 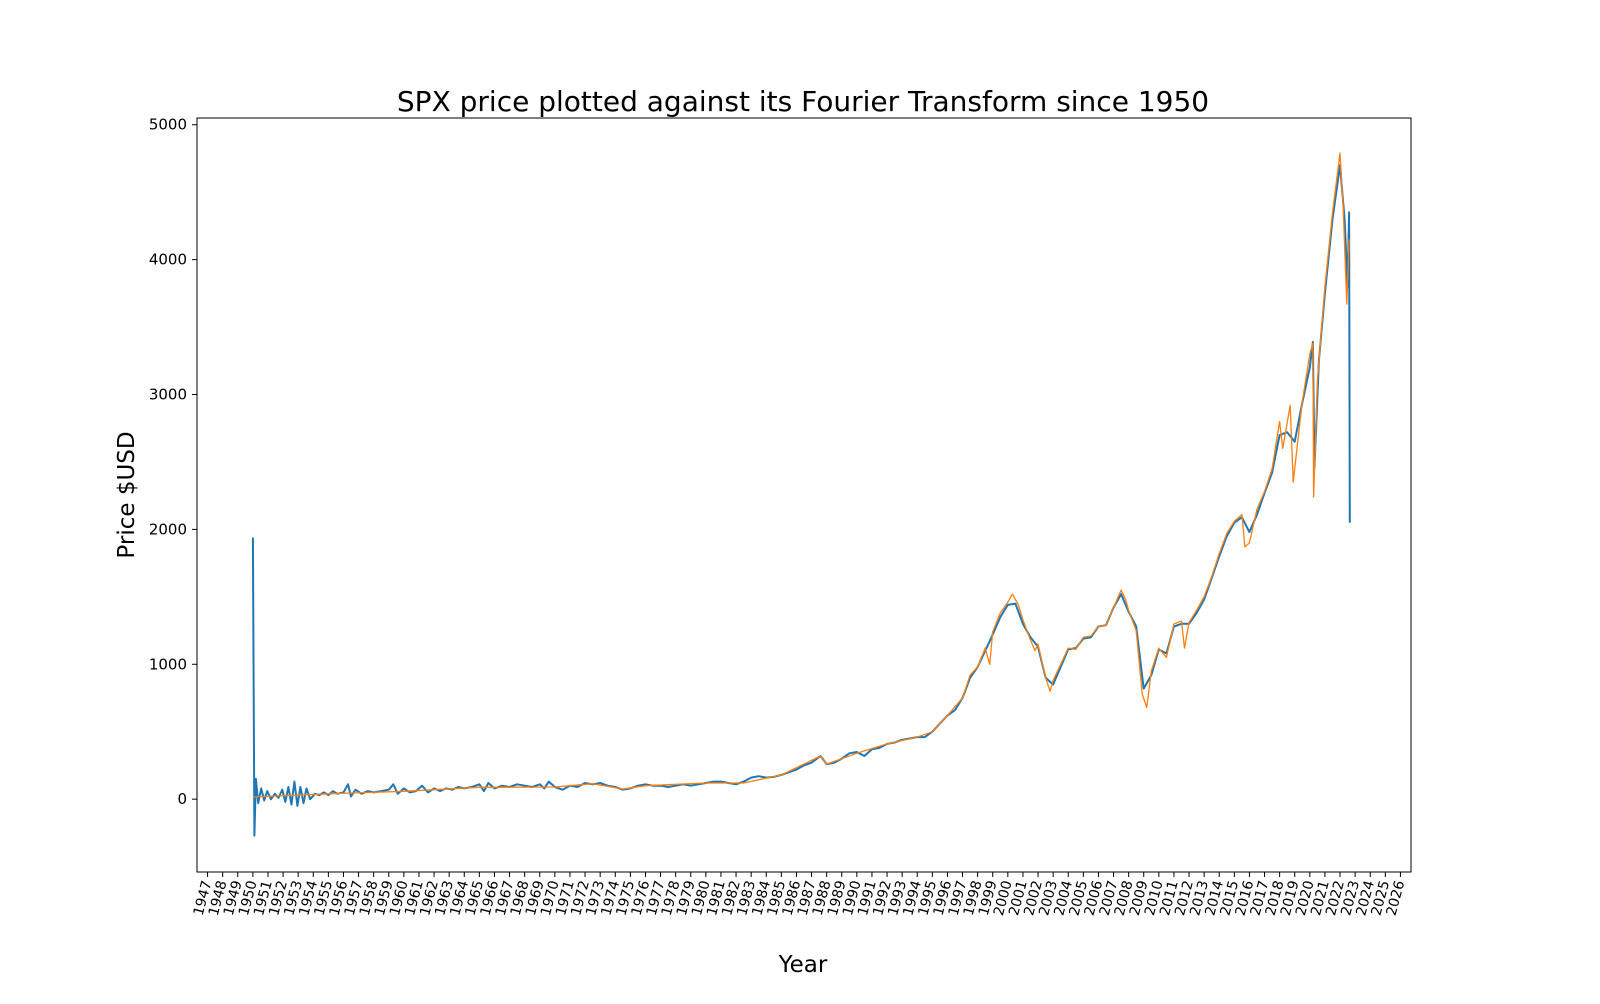 I want to click on y-tick-label: 1000, so click(x=168, y=664).